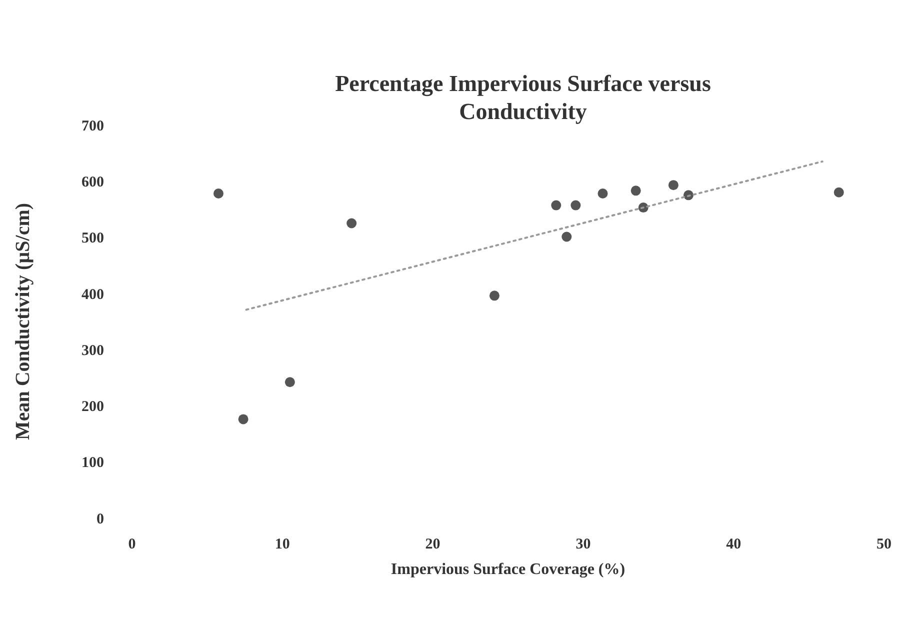  What do you see at coordinates (100, 519) in the screenshot?
I see `y-tick-label: 0` at bounding box center [100, 519].